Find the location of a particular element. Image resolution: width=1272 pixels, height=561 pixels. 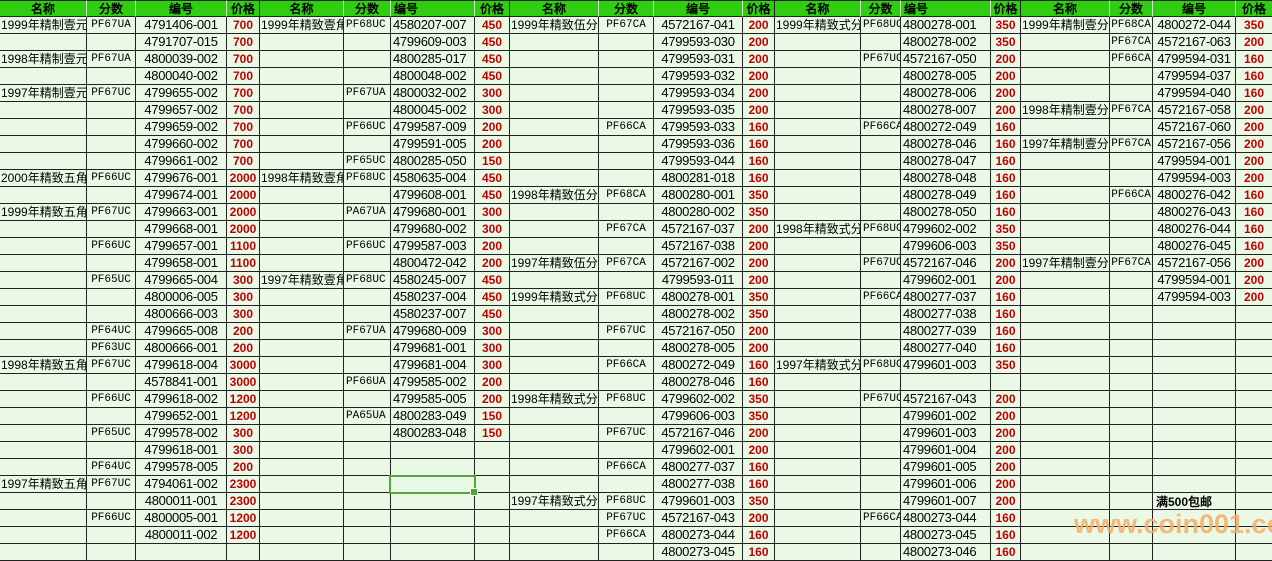

selected-cell is located at coordinates (433, 485).